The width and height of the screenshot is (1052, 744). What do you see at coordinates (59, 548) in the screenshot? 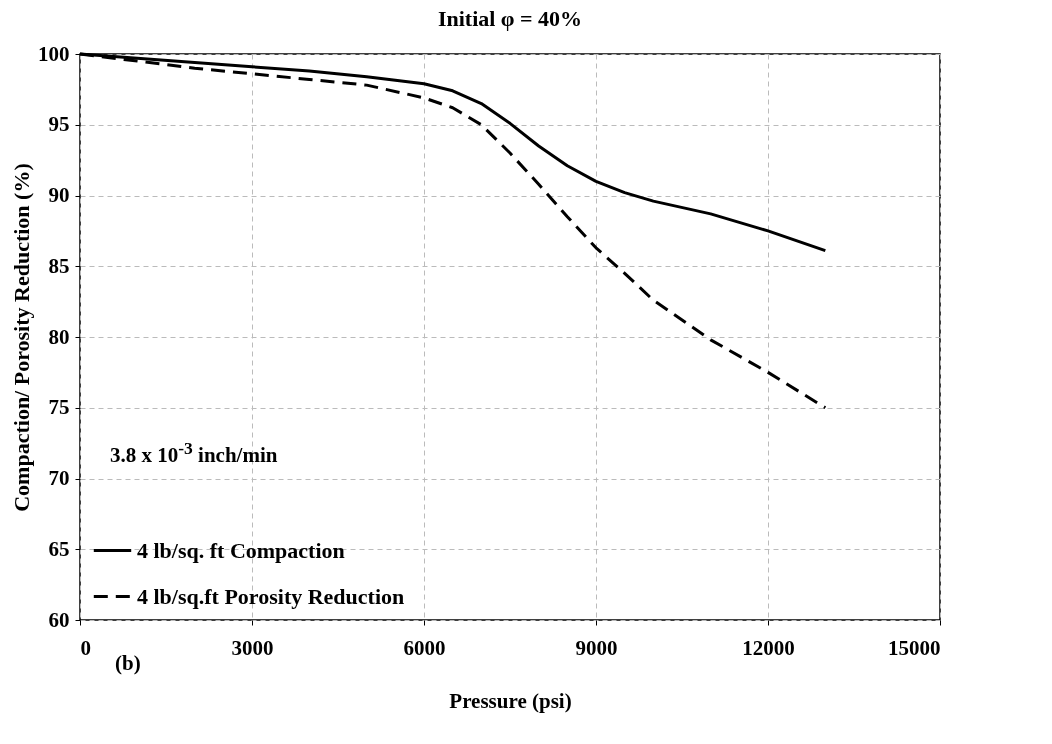
I see `y-tick-label: 65` at bounding box center [59, 548].